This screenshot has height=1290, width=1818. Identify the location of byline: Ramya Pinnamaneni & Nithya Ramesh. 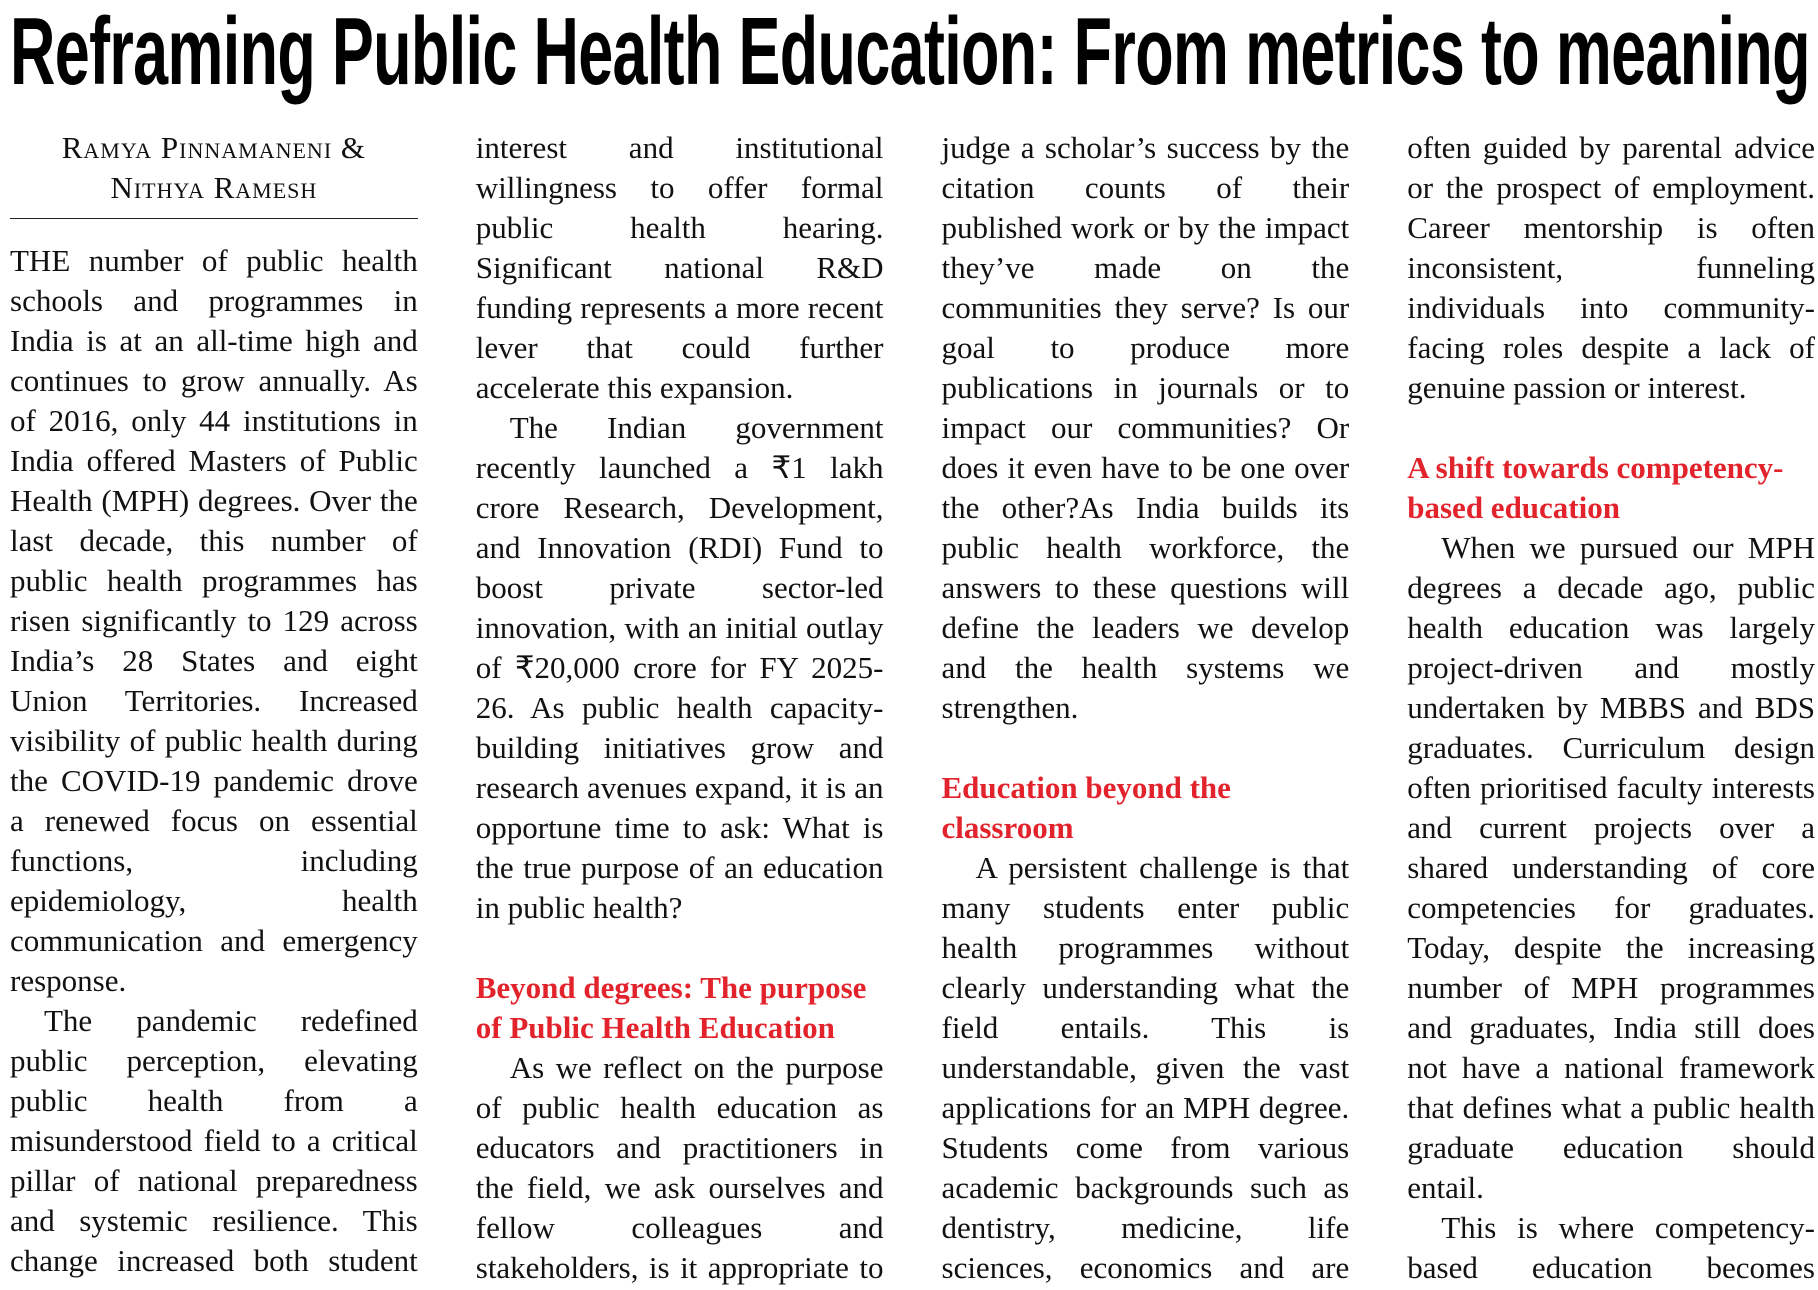
(214, 173).